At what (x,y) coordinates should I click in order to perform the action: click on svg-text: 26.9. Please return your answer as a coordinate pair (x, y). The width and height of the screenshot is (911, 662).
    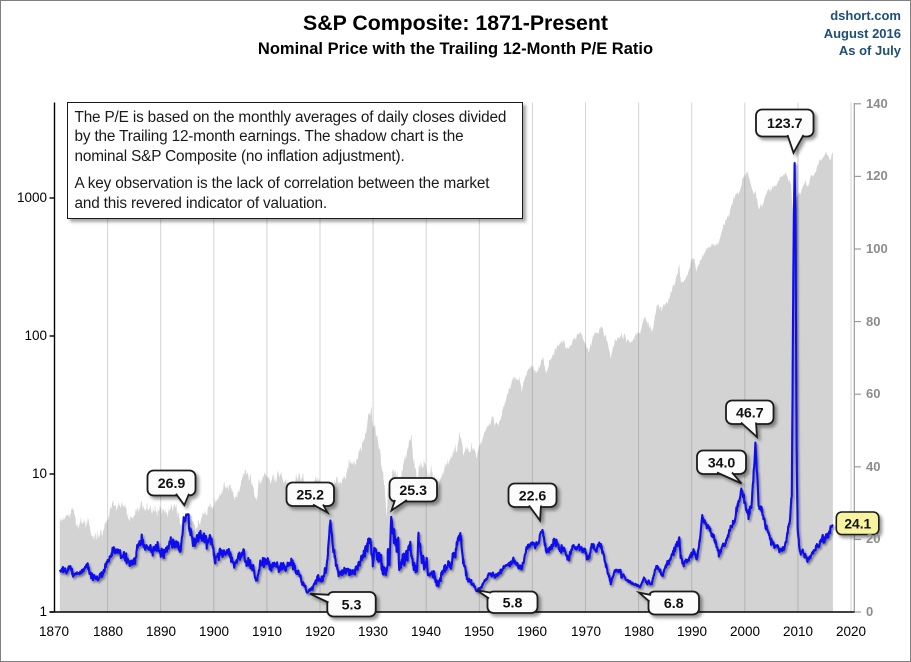
    Looking at the image, I should click on (172, 484).